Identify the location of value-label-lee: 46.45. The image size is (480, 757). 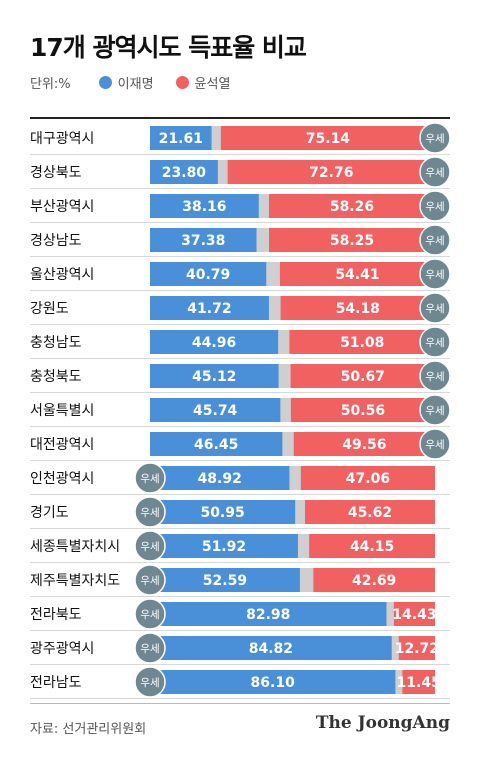
(216, 445).